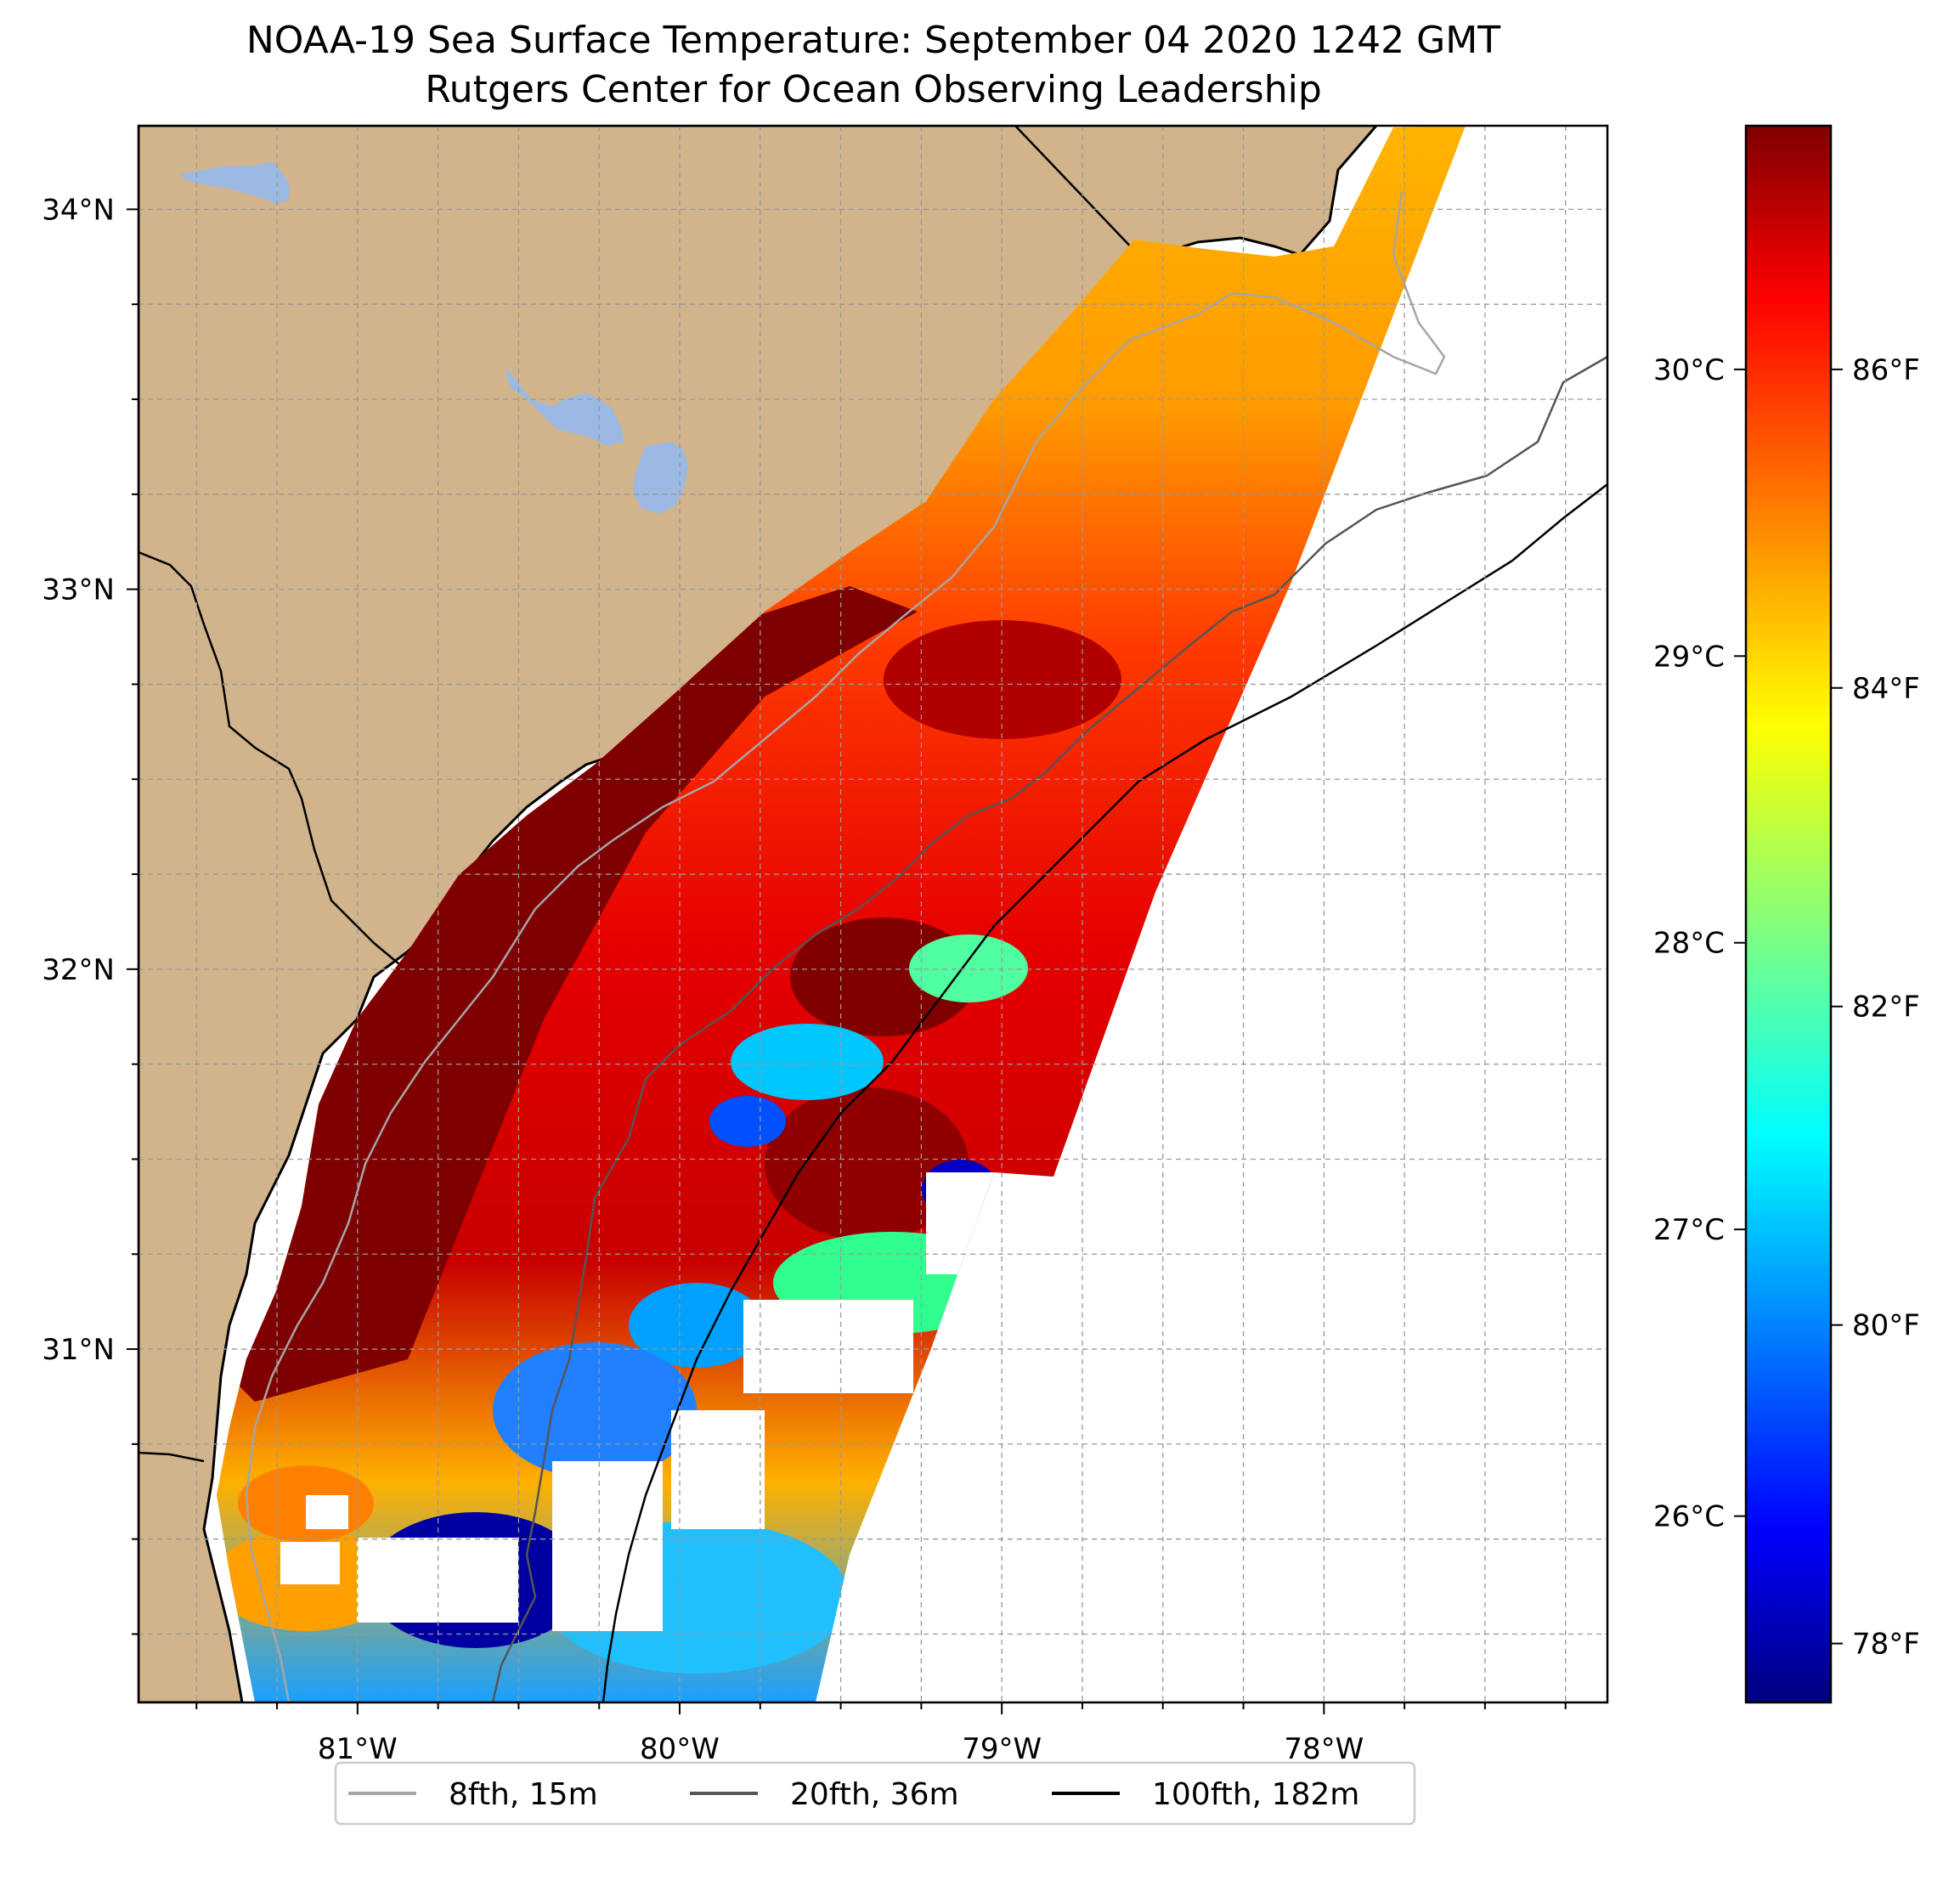 The image size is (1960, 1880). I want to click on colorbar-gradient, so click(1789, 914).